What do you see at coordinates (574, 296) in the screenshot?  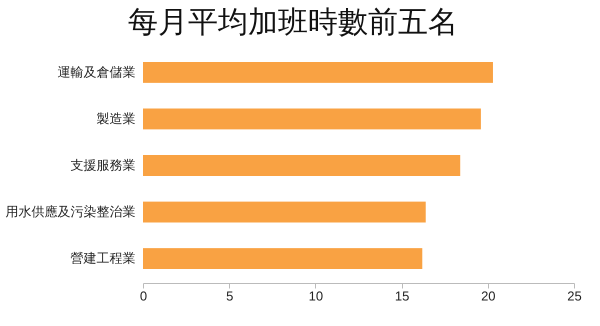 I see `x-tick-label: 25` at bounding box center [574, 296].